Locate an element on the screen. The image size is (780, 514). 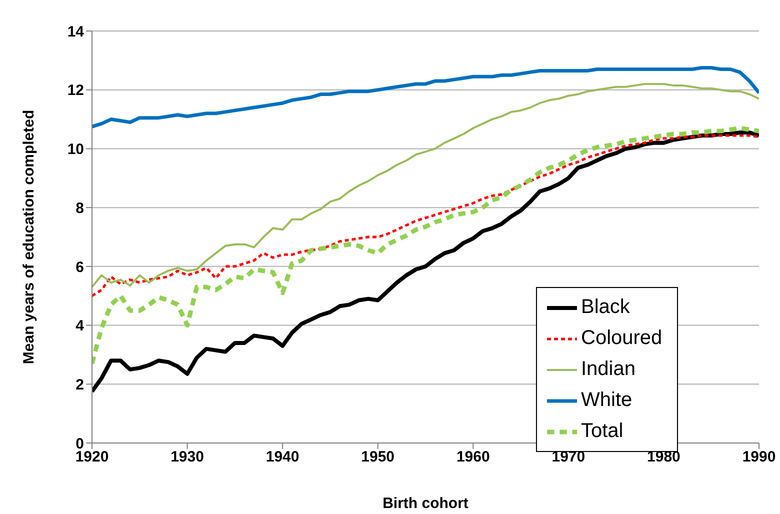
legend-label: Indian is located at coordinates (608, 369).